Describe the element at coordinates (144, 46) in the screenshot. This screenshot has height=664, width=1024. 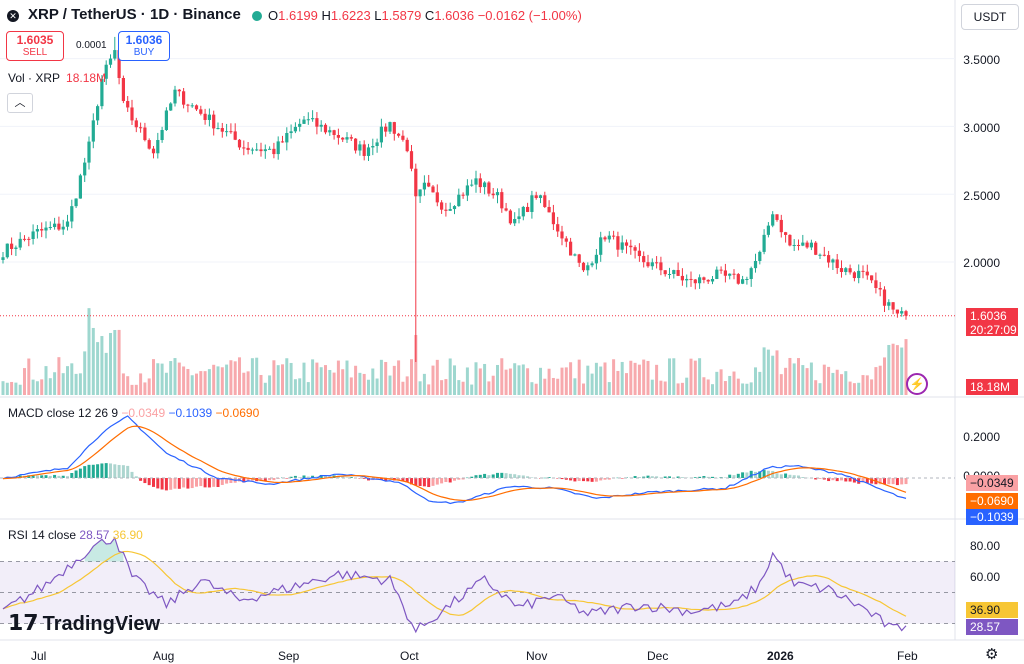
I see `buy-button: 1.6036 BUY` at that location.